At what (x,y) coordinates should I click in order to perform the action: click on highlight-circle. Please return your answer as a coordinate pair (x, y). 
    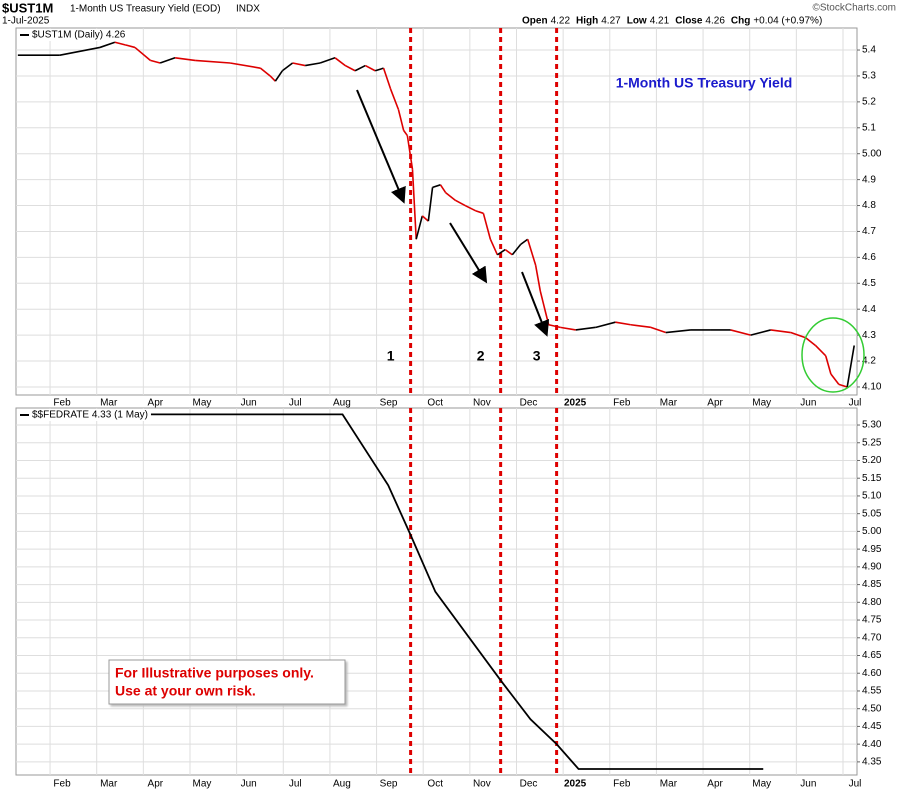
    Looking at the image, I should click on (833, 355).